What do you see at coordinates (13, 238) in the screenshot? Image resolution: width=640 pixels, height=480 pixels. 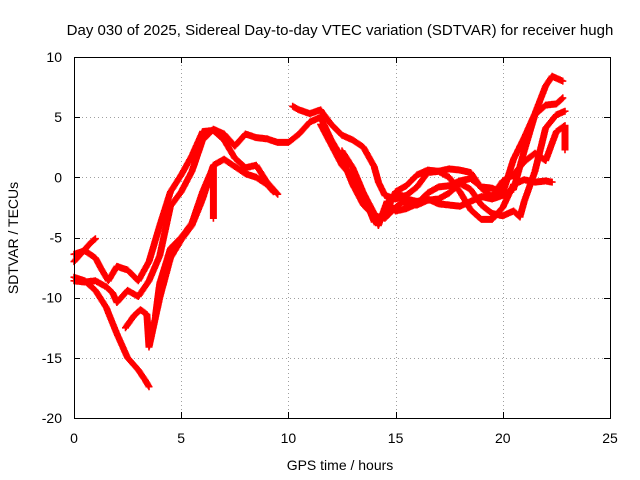 I see `y-axis-label: SDTVAR / TECUs` at bounding box center [13, 238].